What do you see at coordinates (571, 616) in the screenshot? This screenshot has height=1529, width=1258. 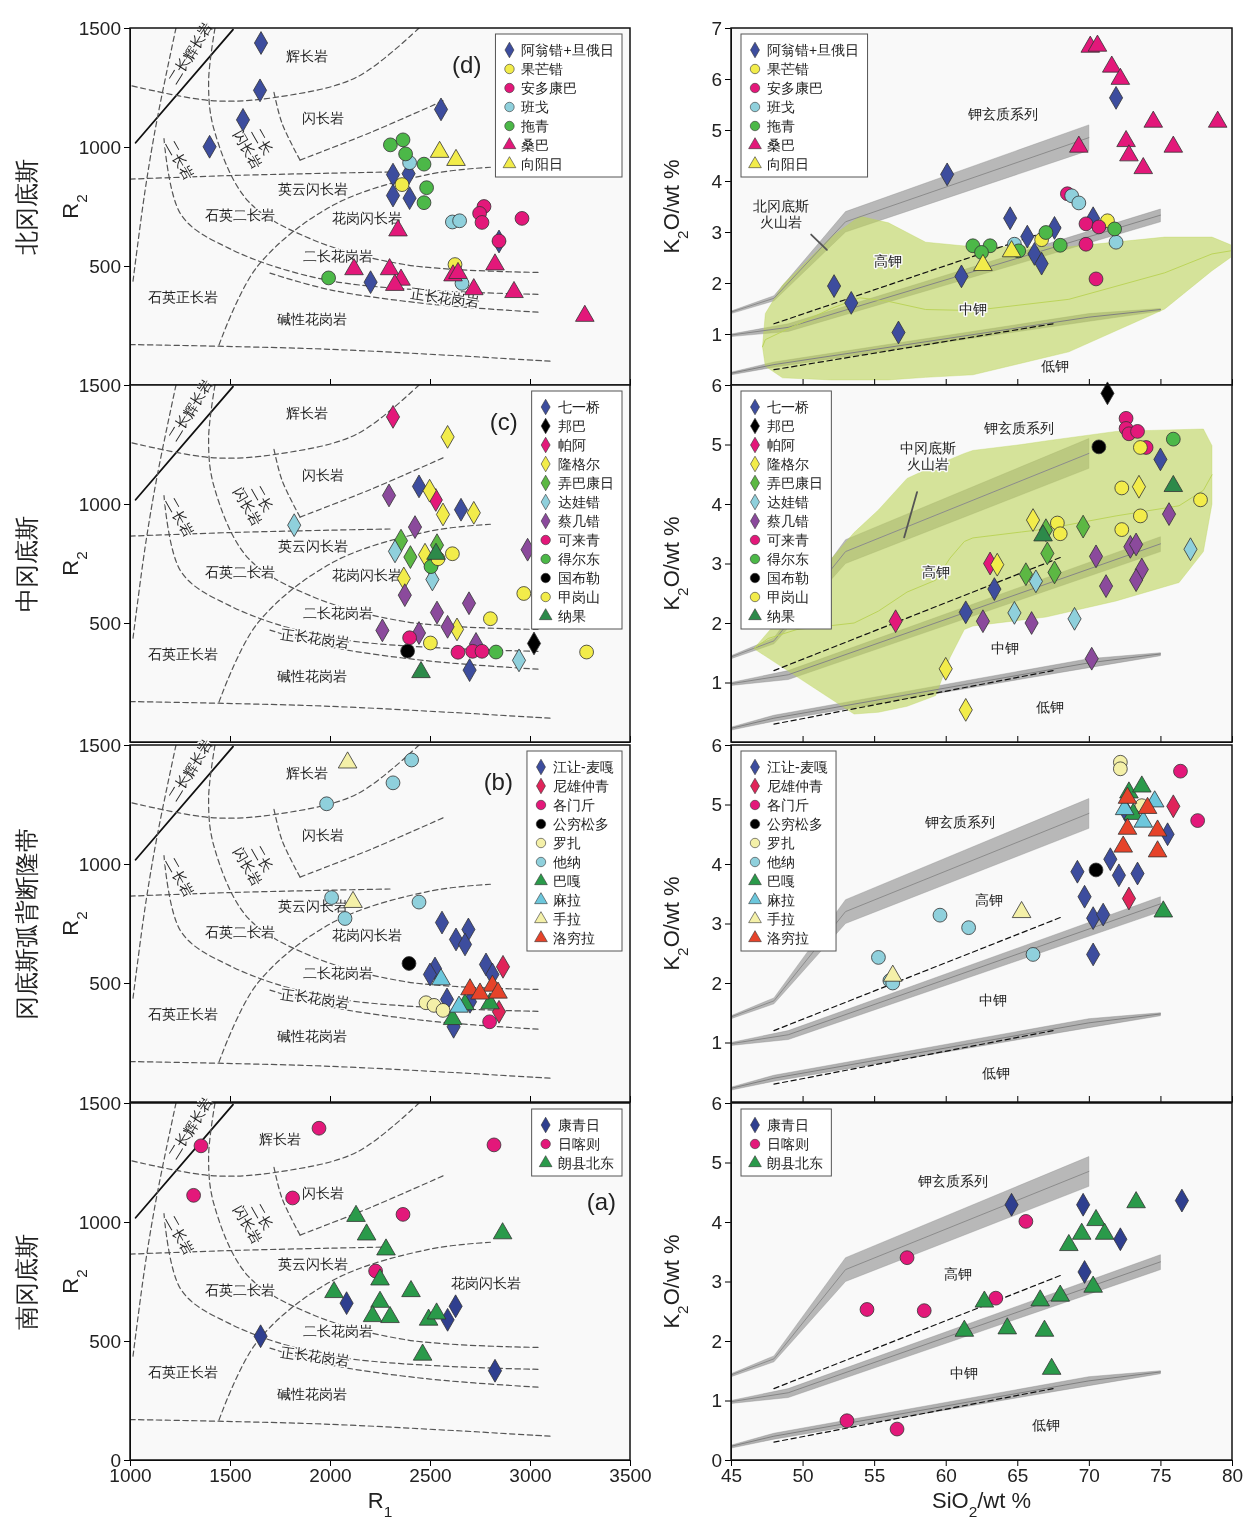 I see `legend-label: 纳果` at bounding box center [571, 616].